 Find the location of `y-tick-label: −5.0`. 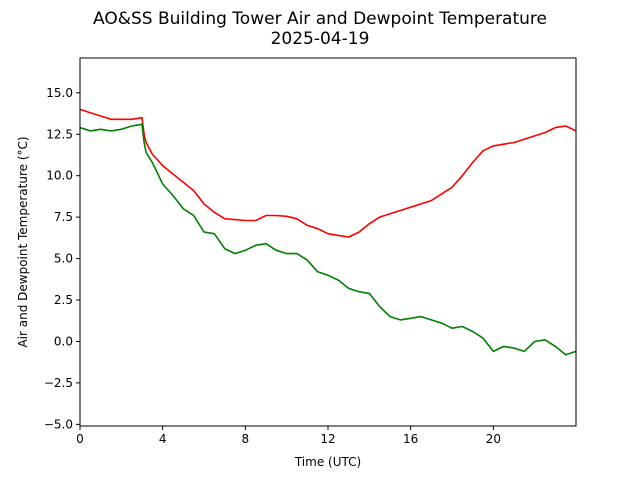

y-tick-label: −5.0 is located at coordinates (58, 424).